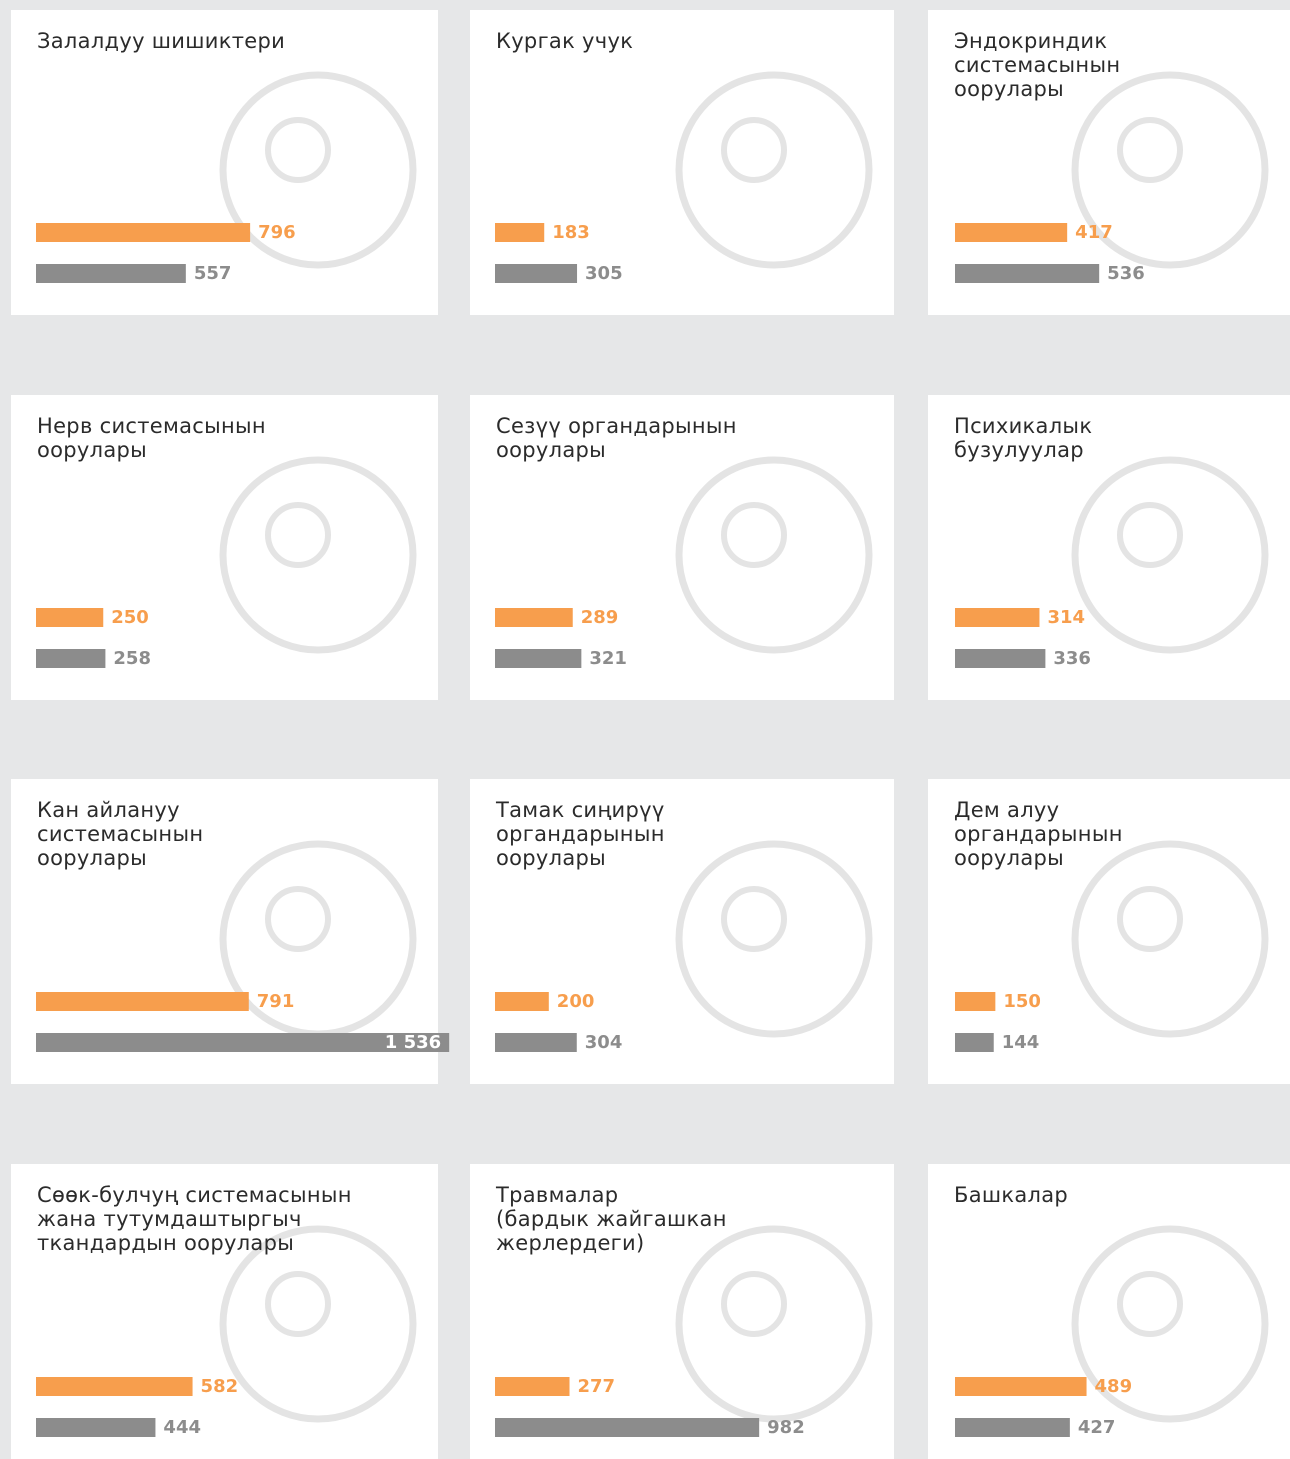  Describe the element at coordinates (580, 810) in the screenshot. I see `card-title: Тамак сиңирүү` at that location.